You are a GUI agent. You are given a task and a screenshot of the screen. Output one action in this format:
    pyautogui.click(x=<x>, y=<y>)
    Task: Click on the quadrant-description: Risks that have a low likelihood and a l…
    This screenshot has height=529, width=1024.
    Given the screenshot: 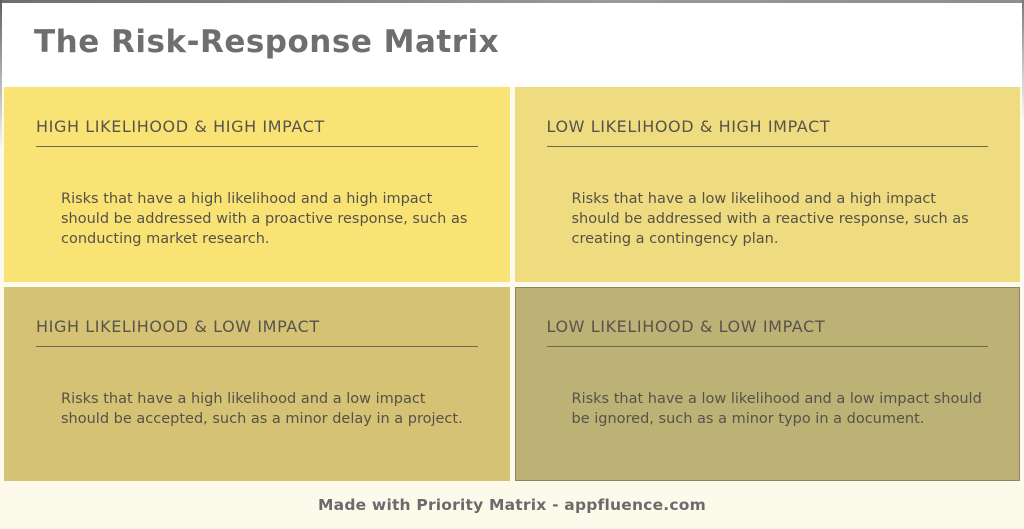 What is the action you would take?
    pyautogui.click(x=776, y=408)
    